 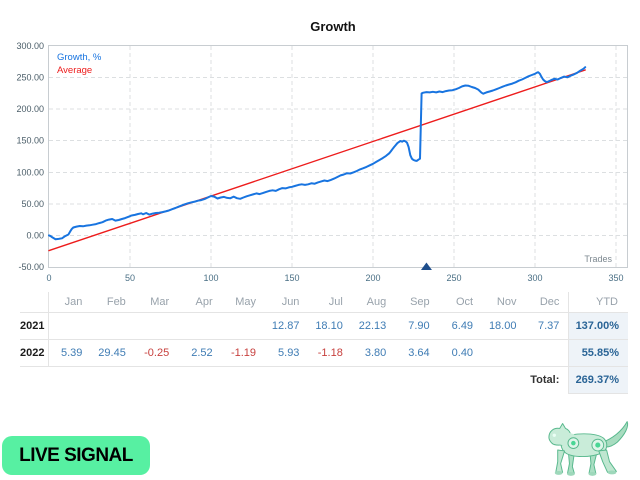 What do you see at coordinates (330, 326) in the screenshot?
I see `month-return-cell: 18.10` at bounding box center [330, 326].